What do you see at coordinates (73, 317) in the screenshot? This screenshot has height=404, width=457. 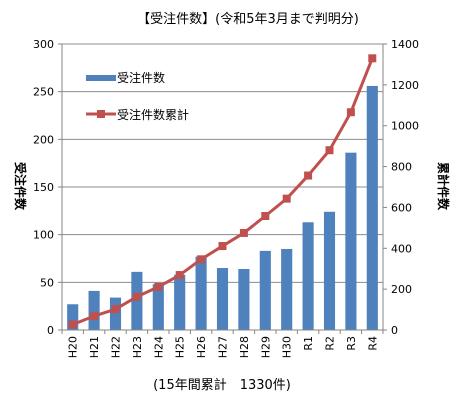 I see `bar-H20` at bounding box center [73, 317].